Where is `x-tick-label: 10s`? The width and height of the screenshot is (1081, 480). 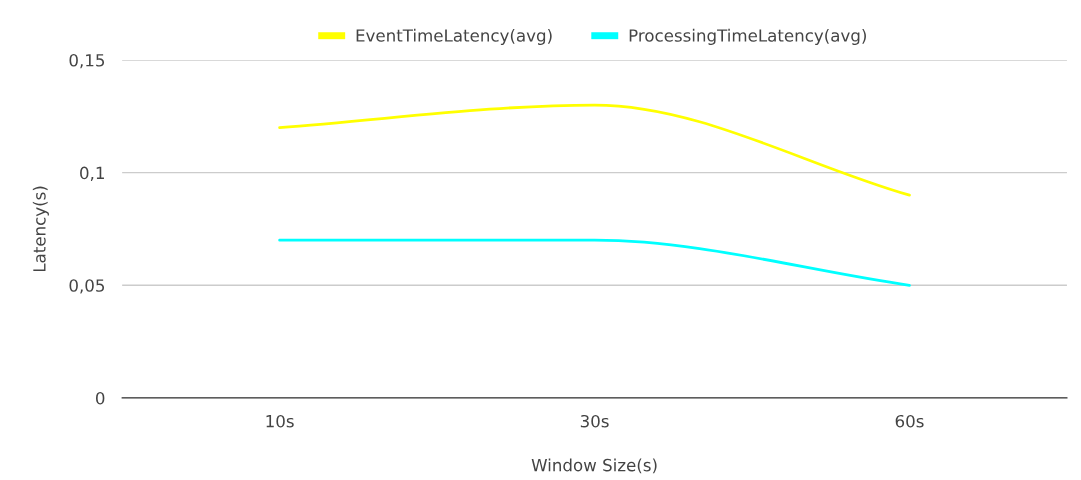
x-tick-label: 10s is located at coordinates (280, 421).